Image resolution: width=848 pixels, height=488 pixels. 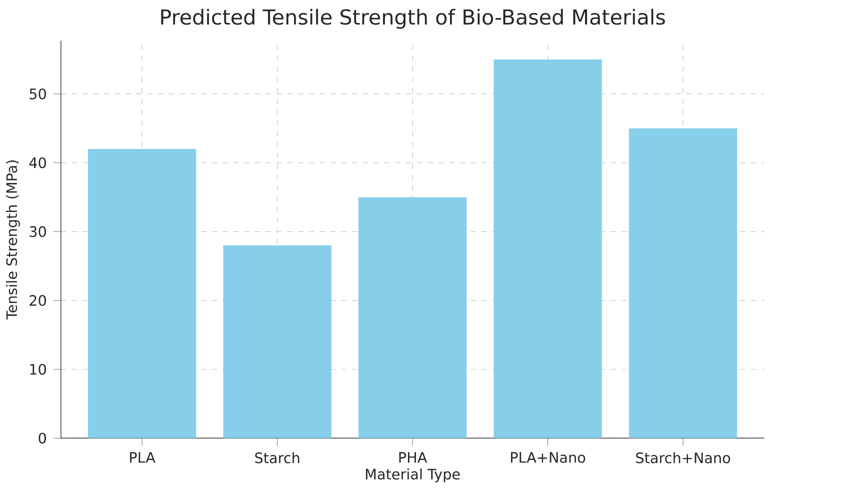 What do you see at coordinates (683, 458) in the screenshot?
I see `x-tick-label: Starch+Nano` at bounding box center [683, 458].